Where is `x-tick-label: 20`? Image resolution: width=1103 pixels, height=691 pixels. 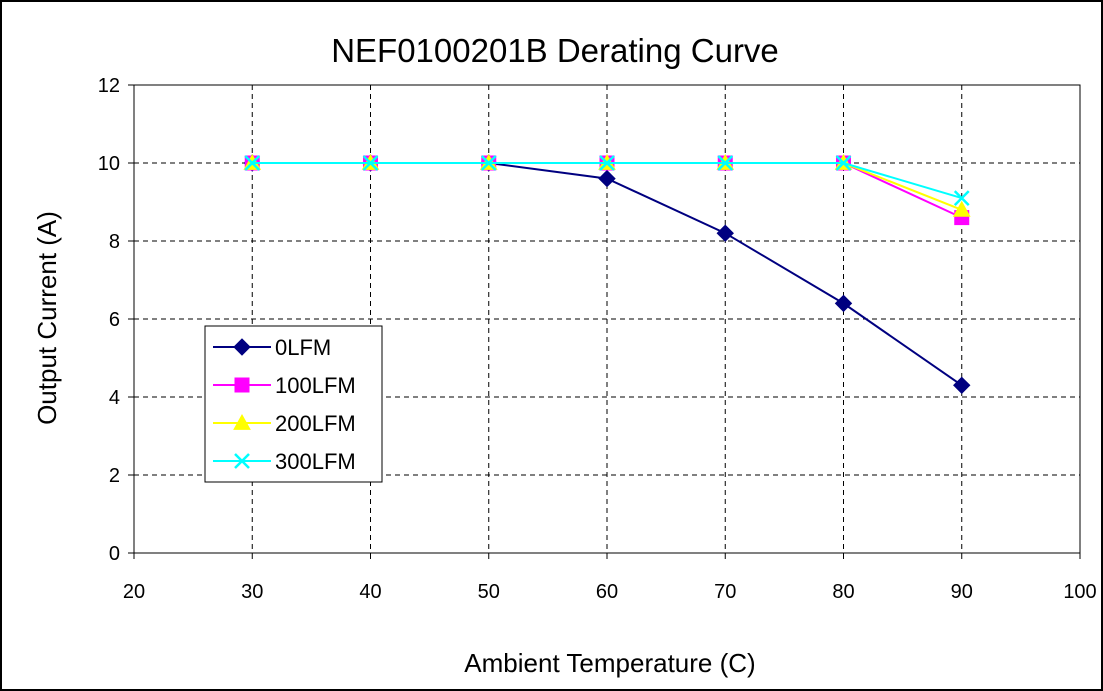 x-tick-label: 20 is located at coordinates (134, 592).